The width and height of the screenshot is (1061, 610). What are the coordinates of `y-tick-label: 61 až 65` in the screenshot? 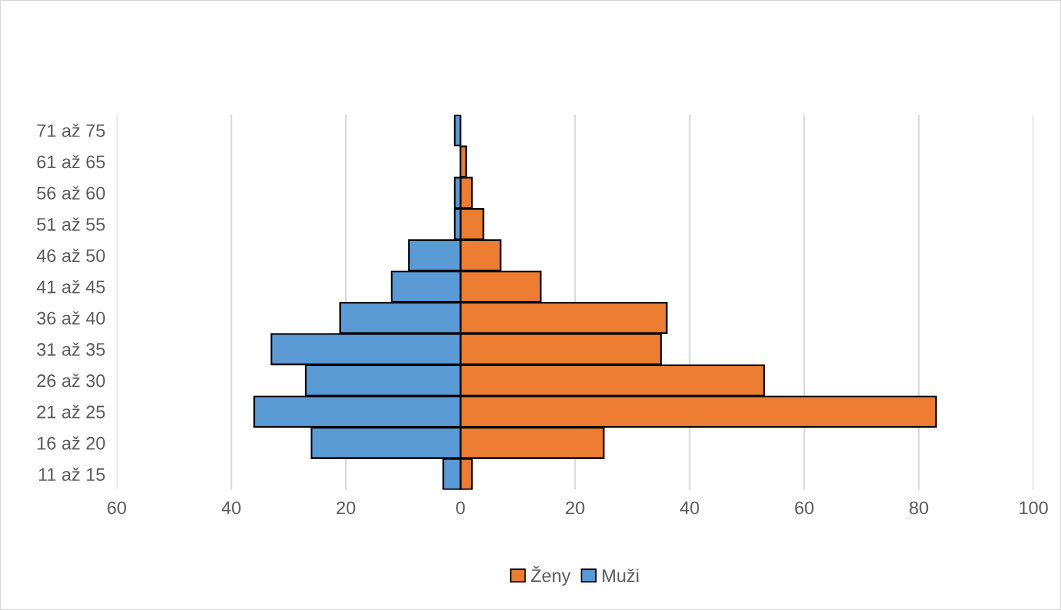 It's located at (71, 161).